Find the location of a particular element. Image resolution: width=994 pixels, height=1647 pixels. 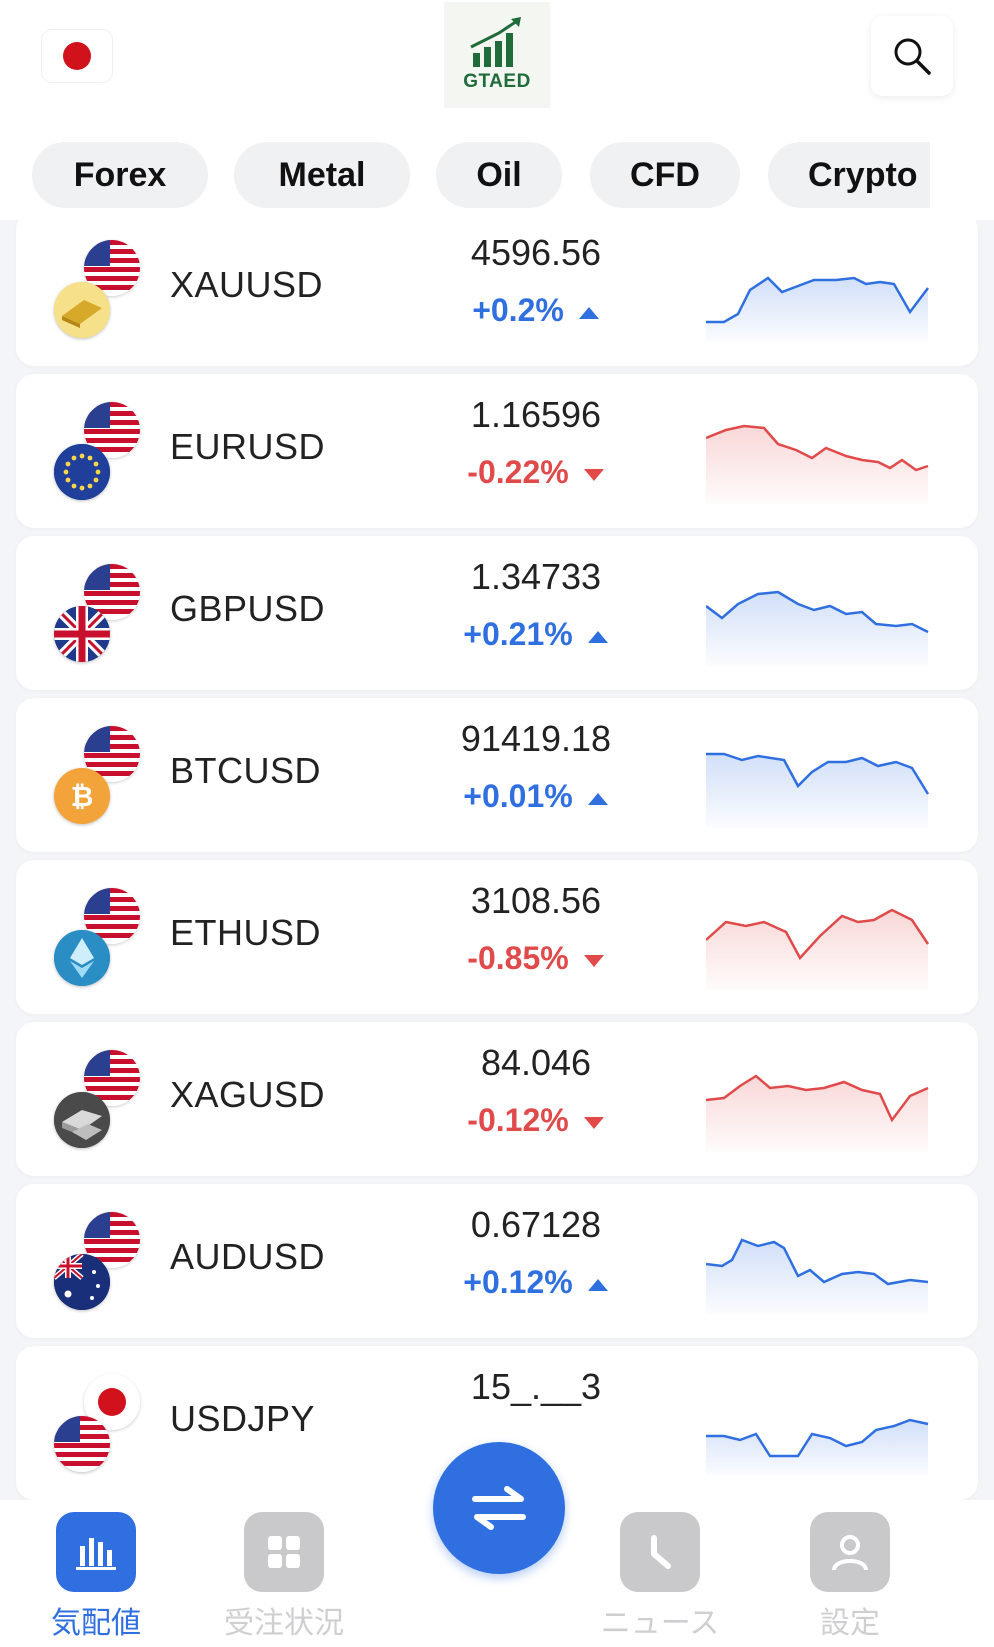

tab-oil: Oil is located at coordinates (499, 175).